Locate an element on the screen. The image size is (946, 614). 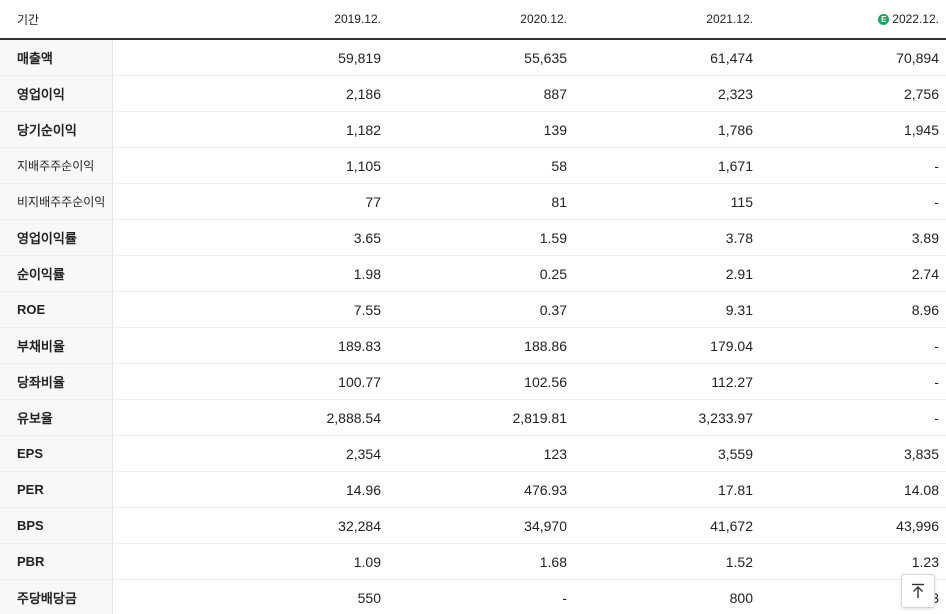
row-label: 당좌비율 is located at coordinates (56, 381).